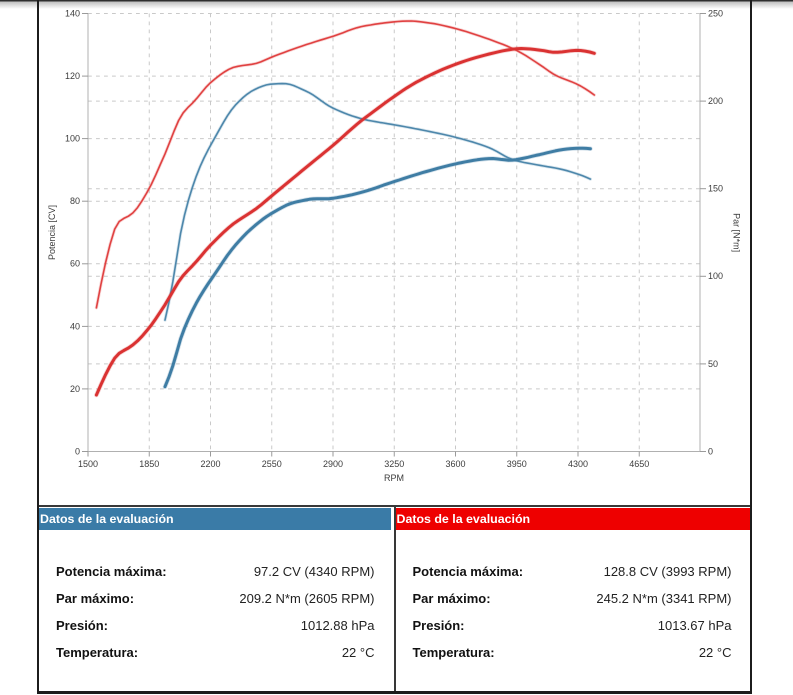 The height and width of the screenshot is (695, 793). Describe the element at coordinates (736, 232) in the screenshot. I see `svg-text: Par [N*m]` at that location.